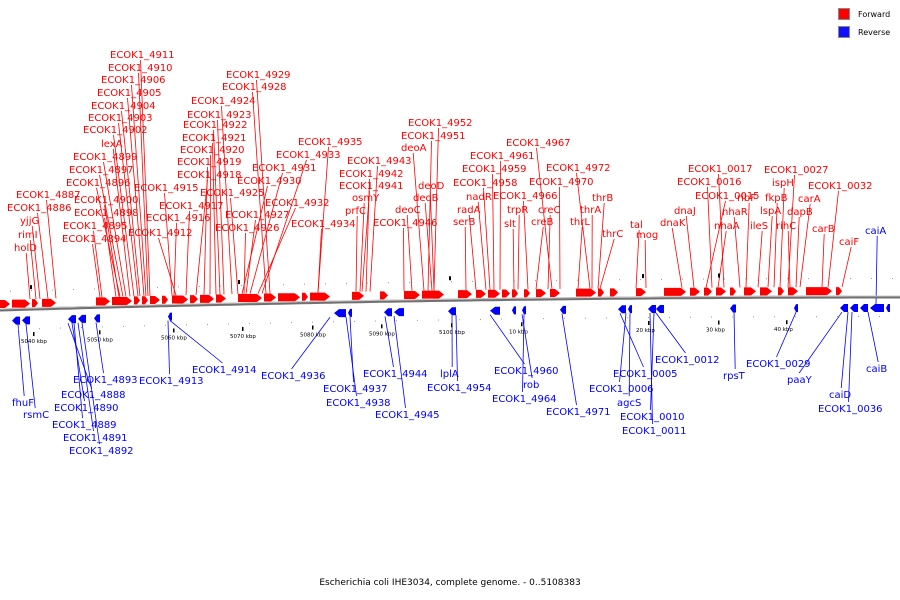  What do you see at coordinates (95, 438) in the screenshot?
I see `reverse-gene-label: ECOK1_4891` at bounding box center [95, 438].